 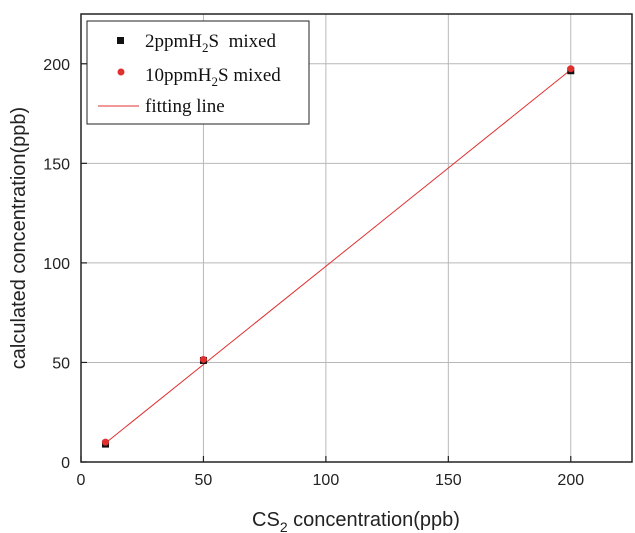 What do you see at coordinates (81, 480) in the screenshot?
I see `x-tick-label: 0` at bounding box center [81, 480].